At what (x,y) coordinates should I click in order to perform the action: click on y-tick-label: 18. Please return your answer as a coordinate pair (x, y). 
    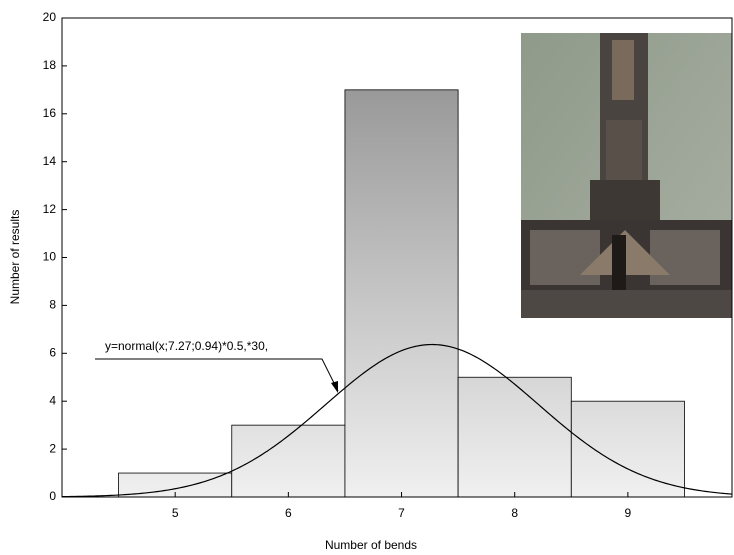
    Looking at the image, I should click on (50, 65).